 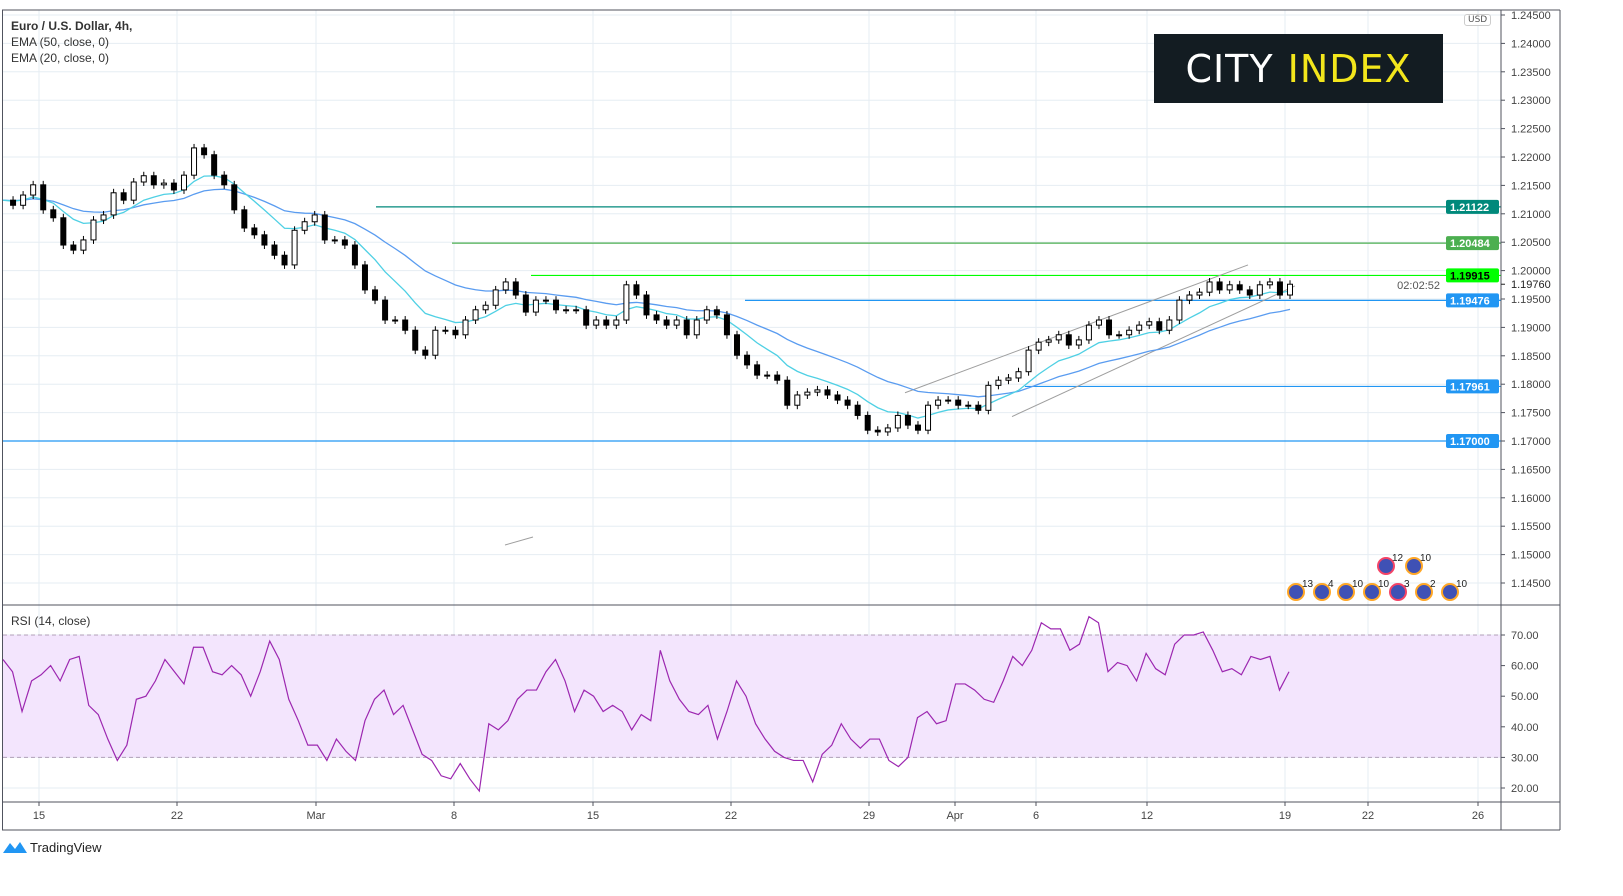 What do you see at coordinates (758, 812) in the screenshot?
I see `time-axis: 15 22 Mar 8 15 22 29 Apr 6 12 19 22 26` at bounding box center [758, 812].